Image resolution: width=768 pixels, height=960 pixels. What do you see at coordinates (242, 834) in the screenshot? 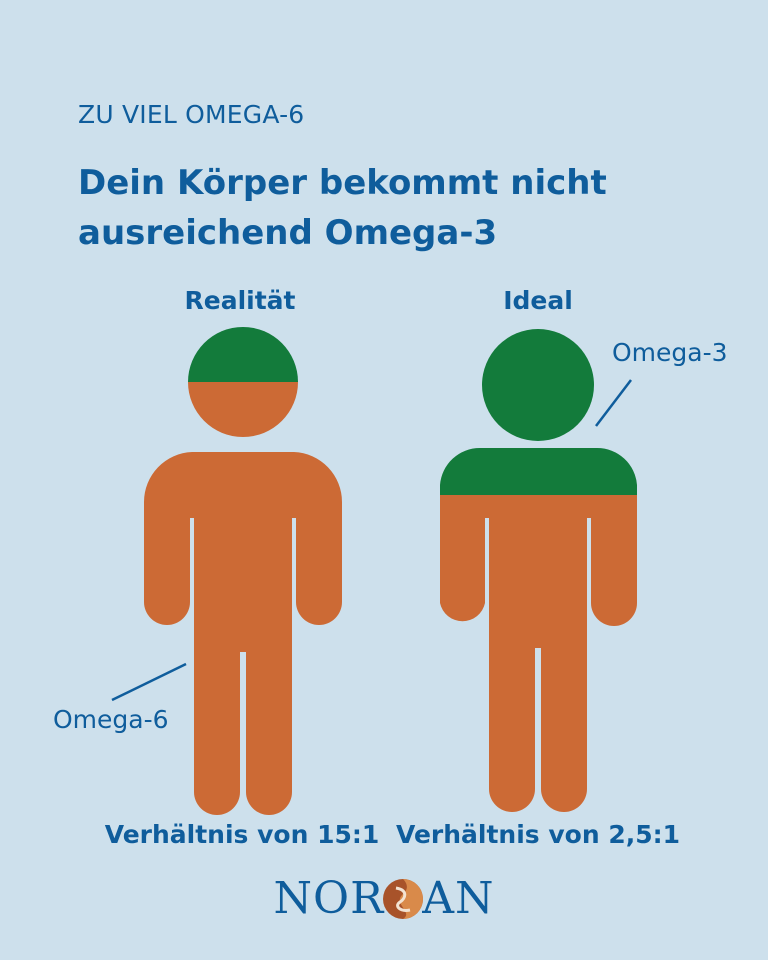
I see `ratio-reality: Verhältnis von 15:1` at bounding box center [242, 834].